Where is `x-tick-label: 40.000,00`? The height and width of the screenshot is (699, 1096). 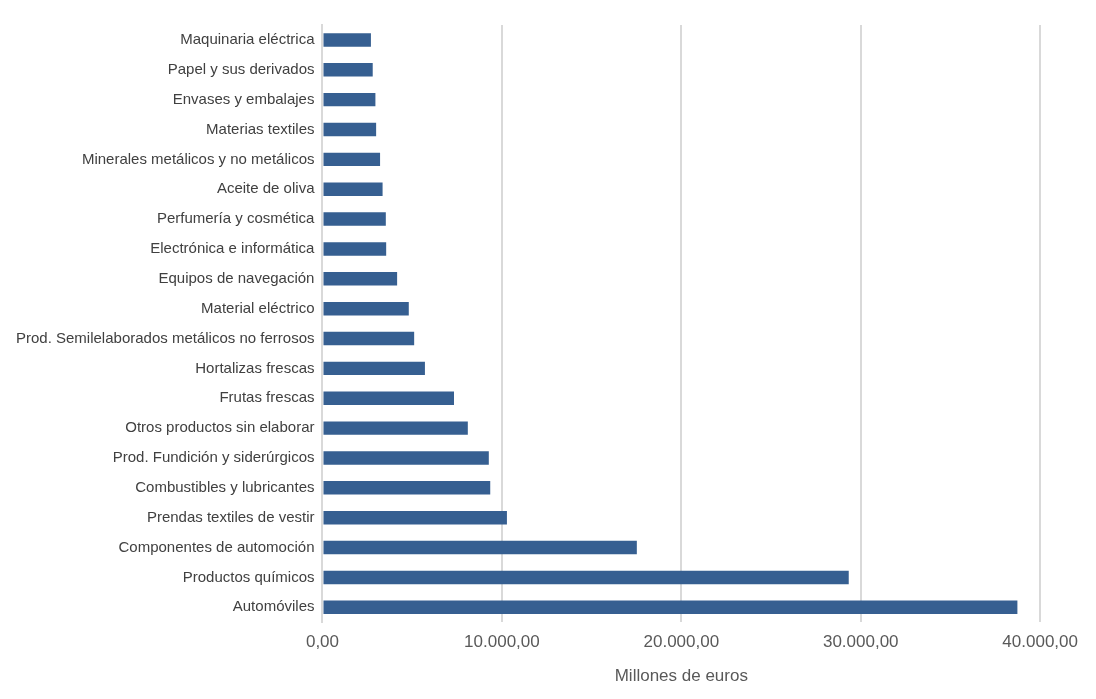
x-tick-label: 40.000,00 is located at coordinates (1040, 642).